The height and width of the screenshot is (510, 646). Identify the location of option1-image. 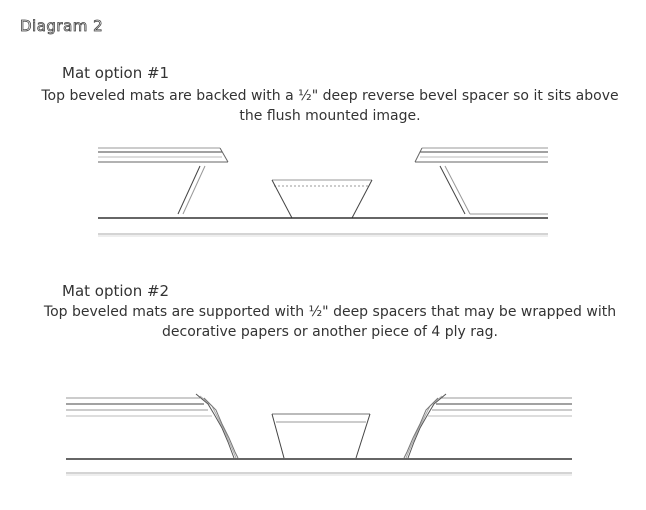
(322, 199).